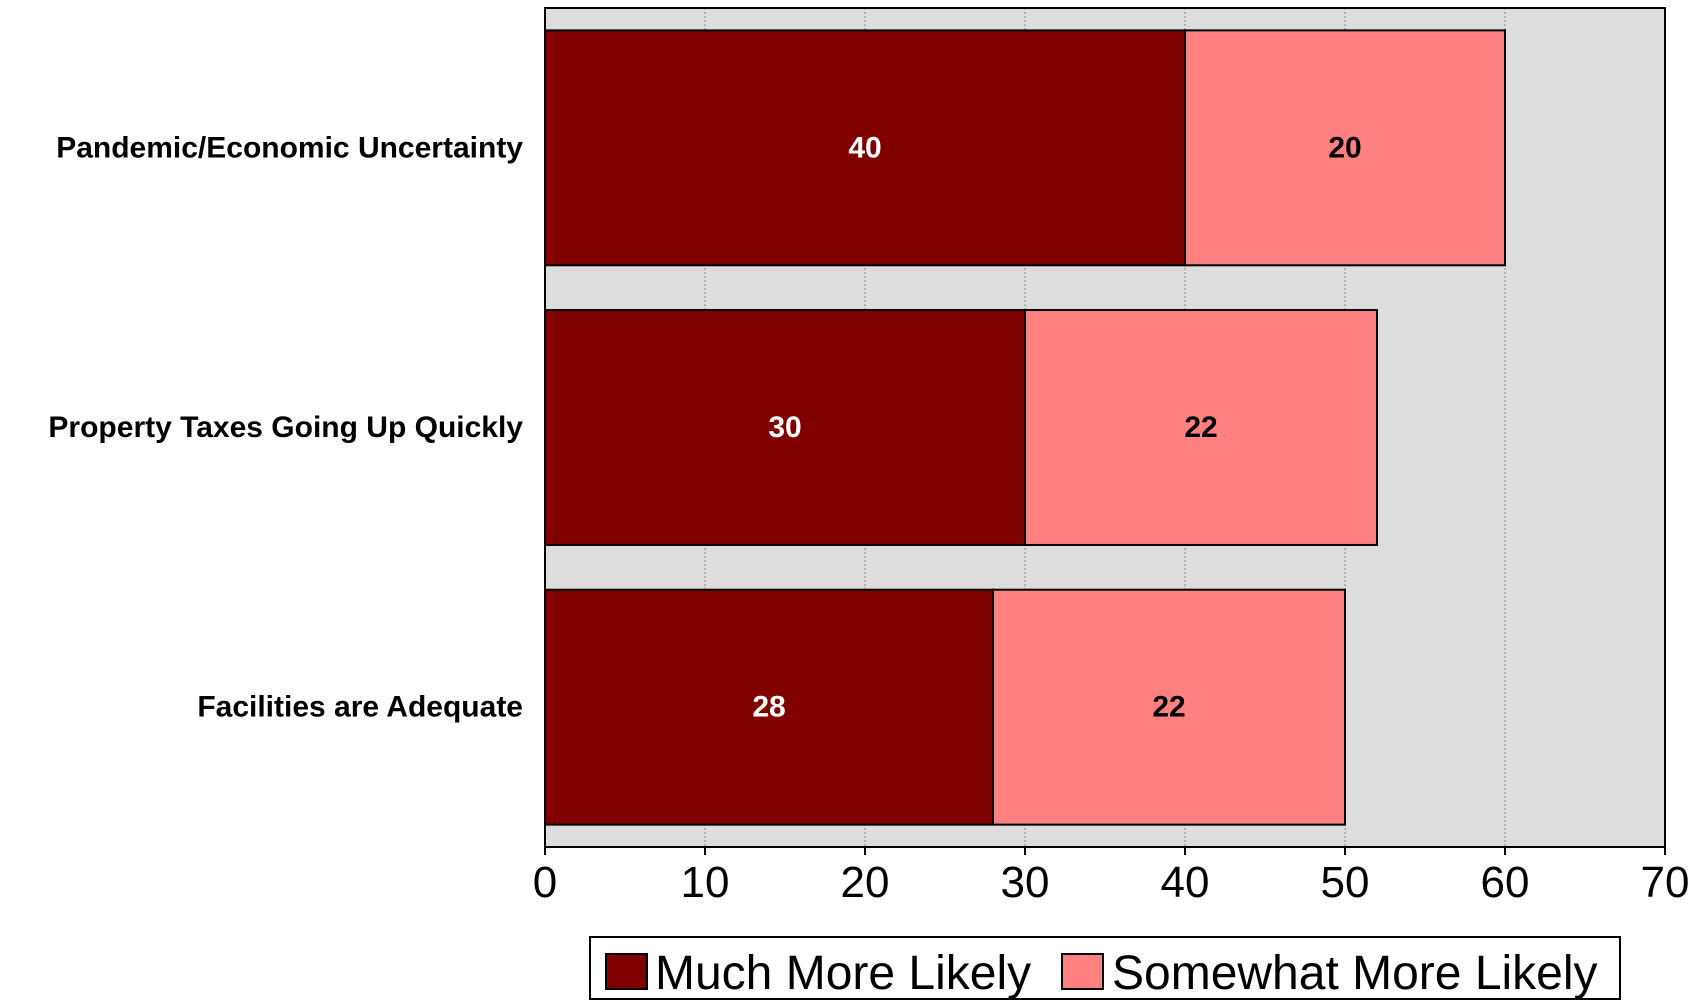  Describe the element at coordinates (843, 973) in the screenshot. I see `legend-label-0: Much More Likely` at that location.